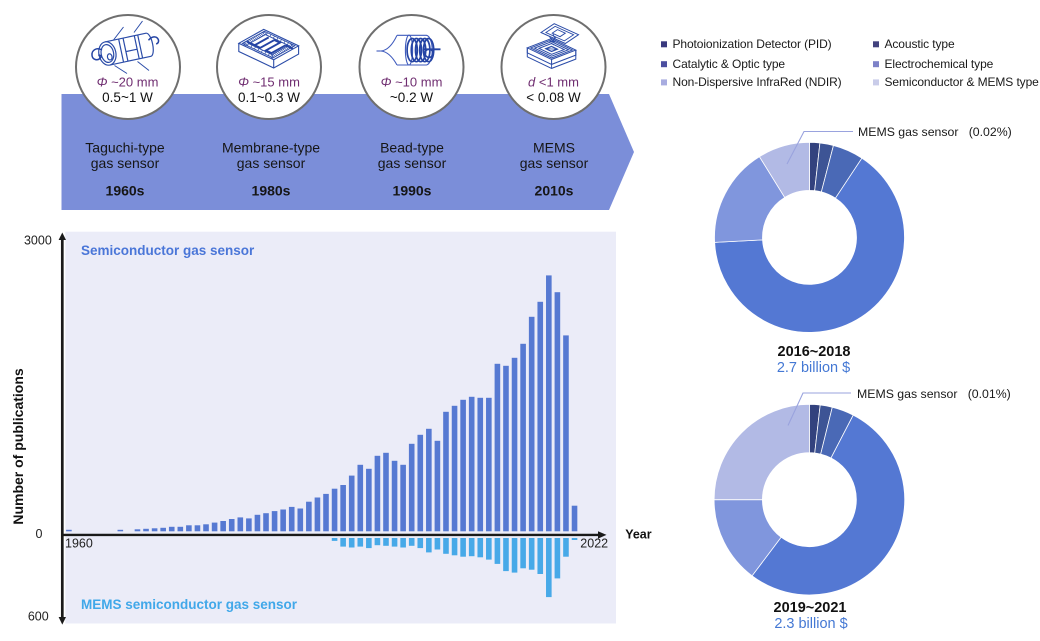 The width and height of the screenshot is (1040, 641). I want to click on svg-text: Electrochemical type, so click(939, 64).